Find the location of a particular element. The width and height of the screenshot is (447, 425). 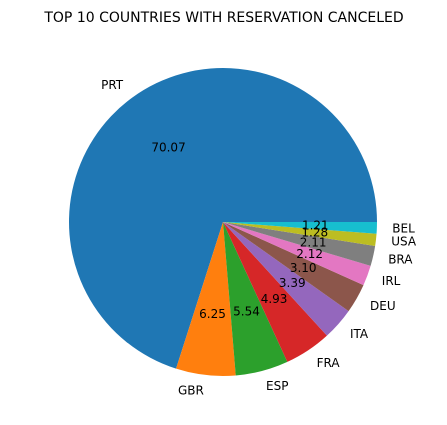

pie-slice-fra is located at coordinates (275, 292).